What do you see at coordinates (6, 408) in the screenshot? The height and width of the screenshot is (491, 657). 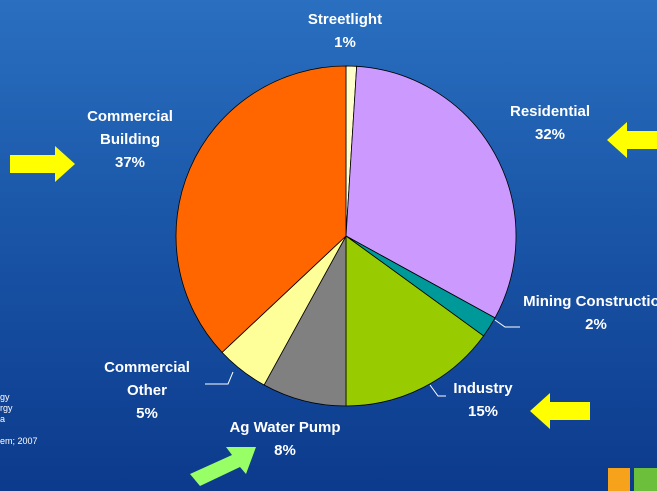 I see `source-text: rgy` at bounding box center [6, 408].